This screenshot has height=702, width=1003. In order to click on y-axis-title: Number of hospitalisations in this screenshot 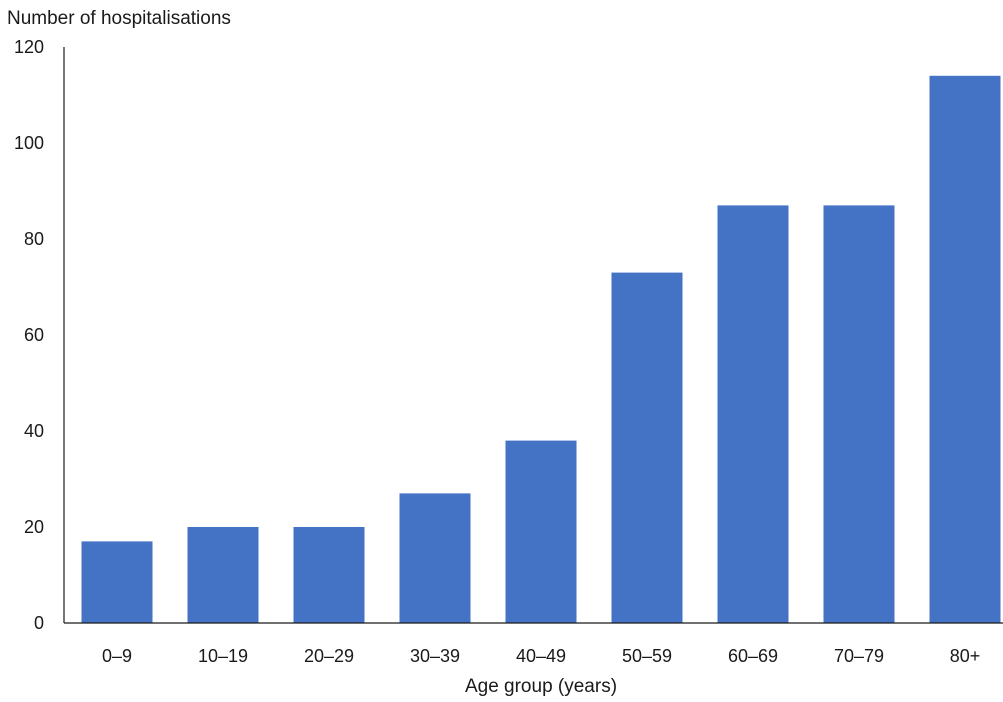, I will do `click(119, 18)`.